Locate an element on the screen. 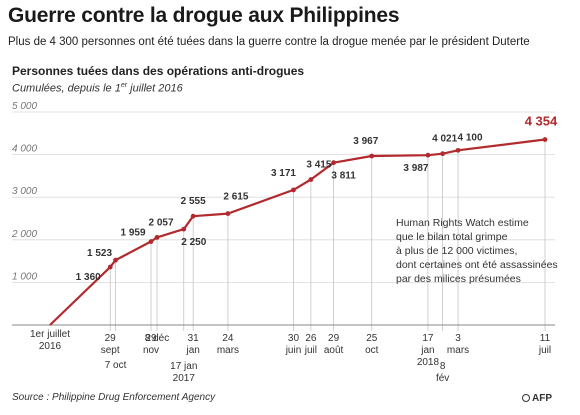 Image resolution: width=580 pixels, height=415 pixels. x-tick-label: 7 oct is located at coordinates (116, 365).